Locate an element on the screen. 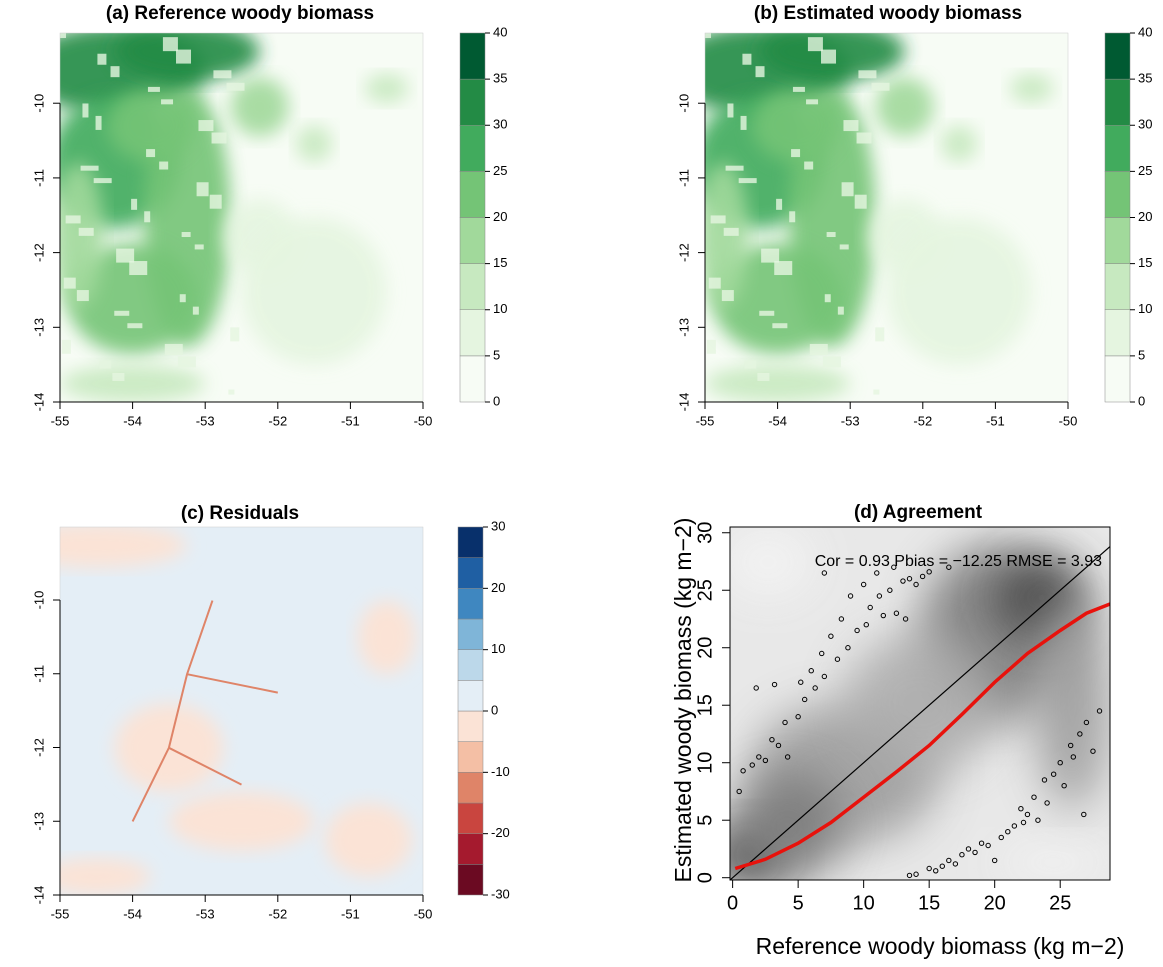 The height and width of the screenshot is (967, 1163). colorbar-tick-label: 25 is located at coordinates (500, 170).